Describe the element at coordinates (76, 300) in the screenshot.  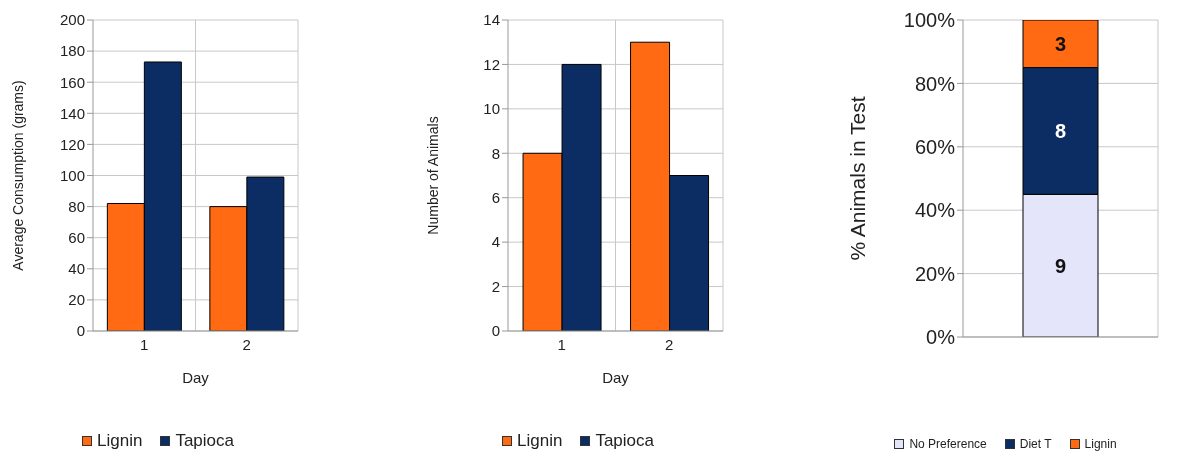
I see `y-tick-label: 20` at that location.